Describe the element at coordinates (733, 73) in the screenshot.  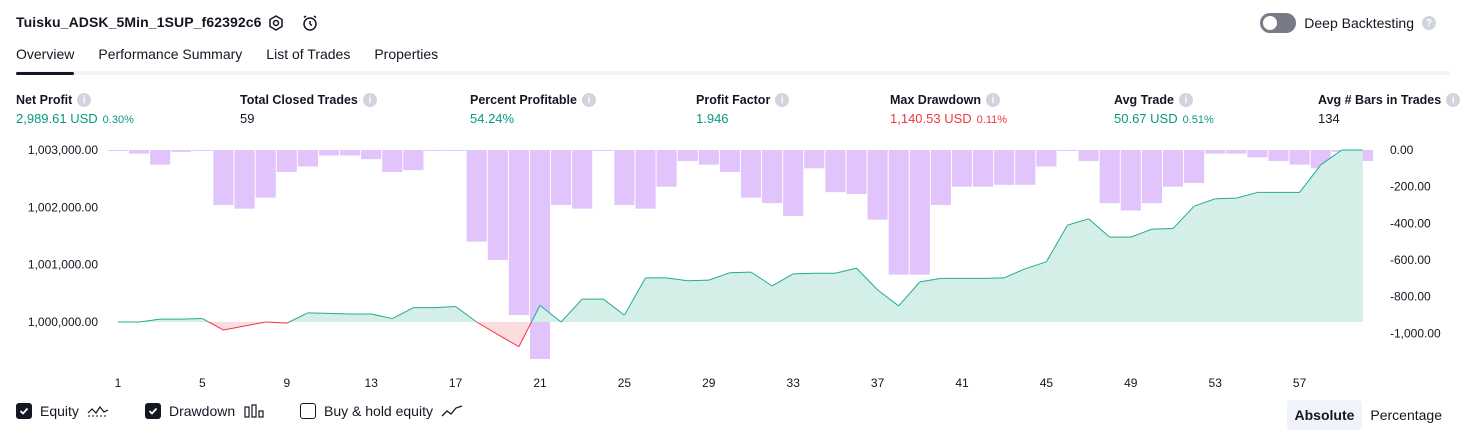
I see `tab-underline-rule` at that location.